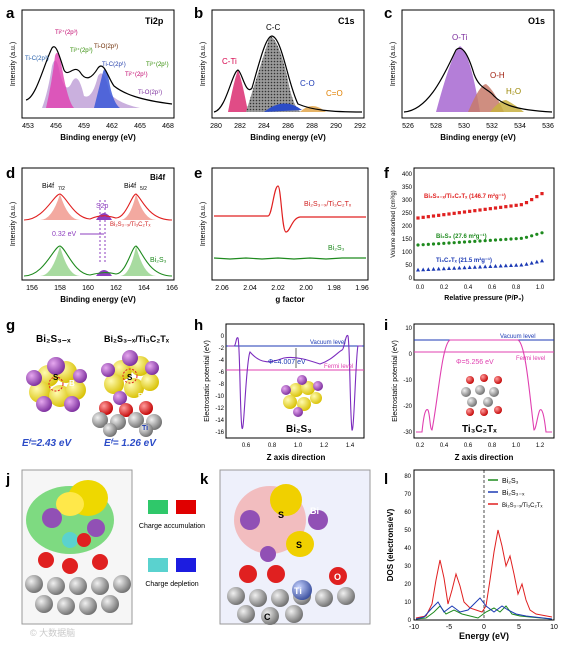 Image resolution: width=563 pixels, height=650 pixels. What do you see at coordinates (172, 526) in the screenshot?
I see `legend-label: Charge accumulation` at bounding box center [172, 526].